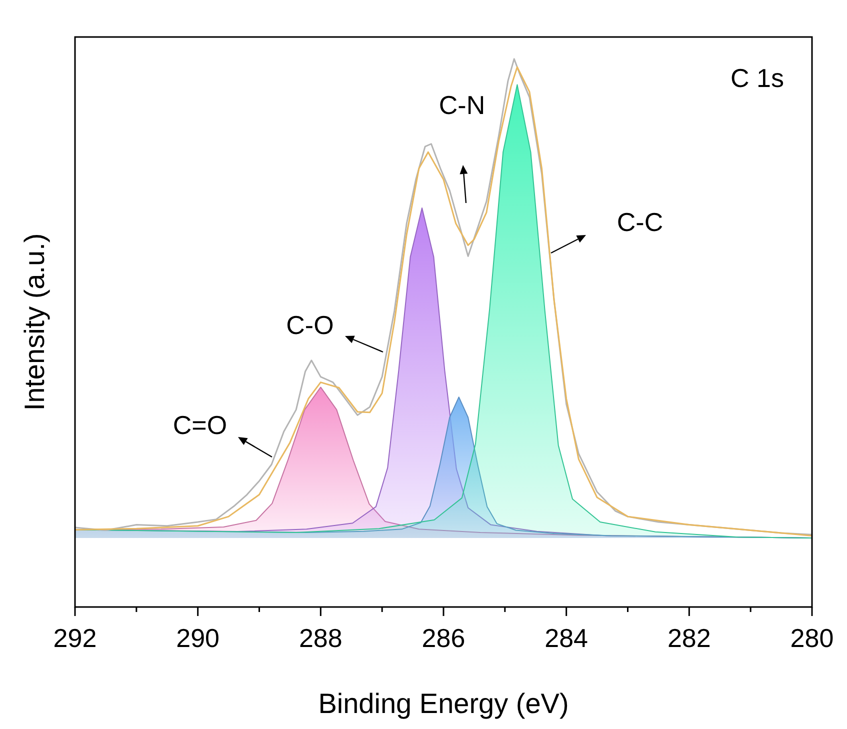  Describe the element at coordinates (462, 105) in the screenshot. I see `annotation: C-N` at that location.